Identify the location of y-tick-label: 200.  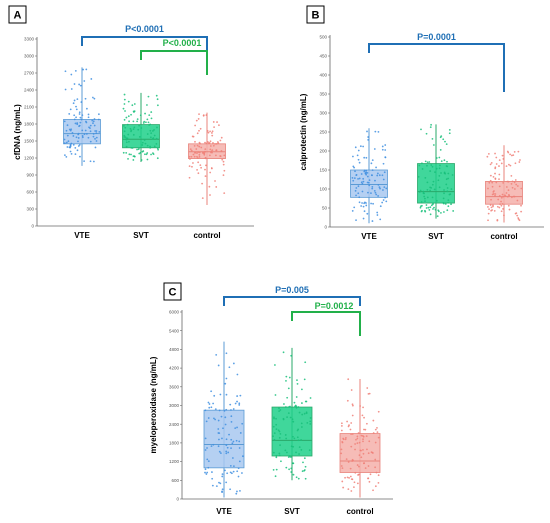
(323, 151).